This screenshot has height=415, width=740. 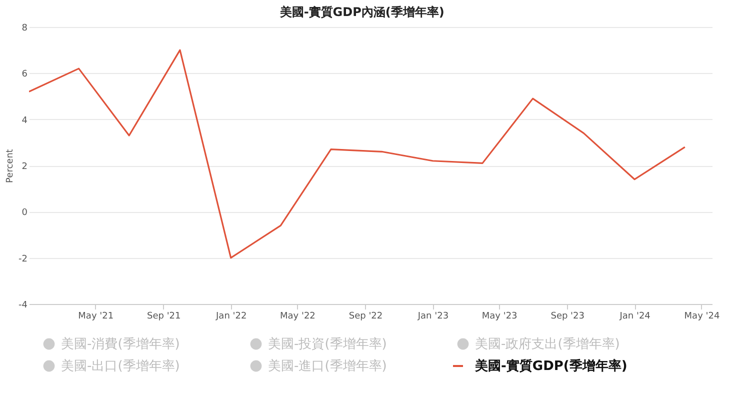 What do you see at coordinates (547, 344) in the screenshot?
I see `legend-label: 美國-政府支出(季增年率)` at bounding box center [547, 344].